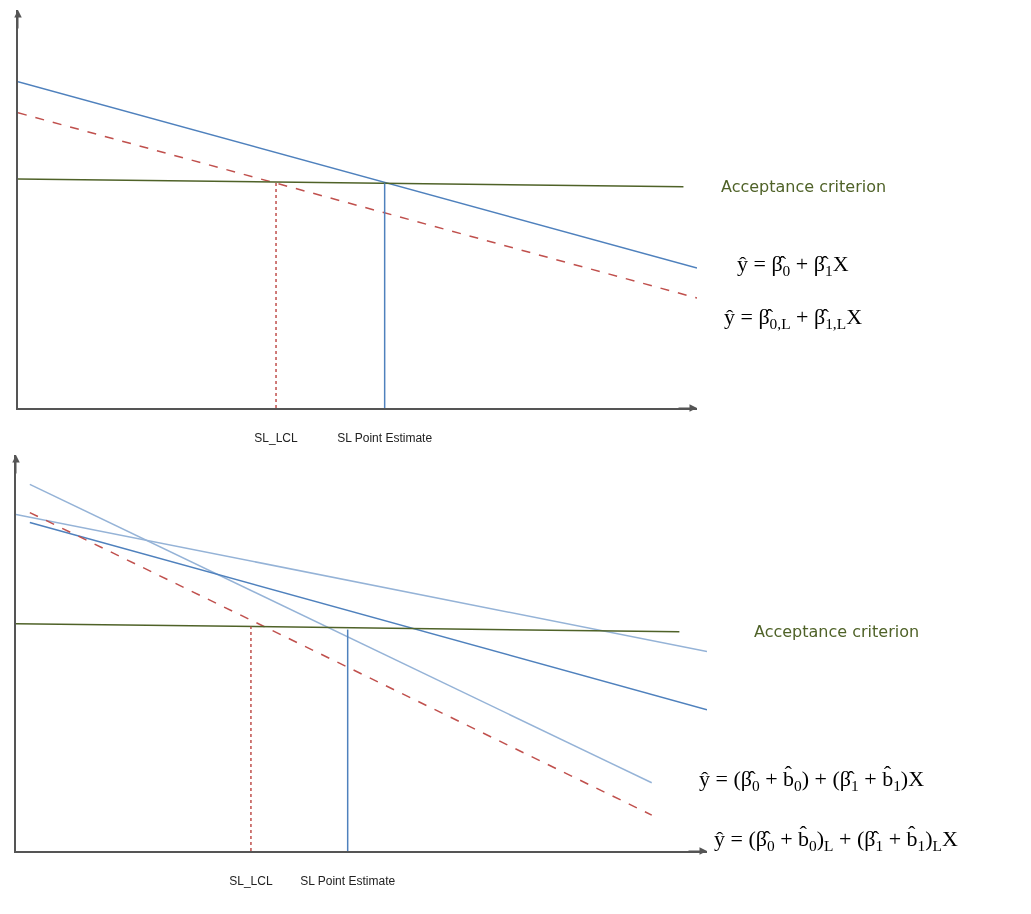 Image resolution: width=1031 pixels, height=914 pixels. Describe the element at coordinates (793, 265) in the screenshot. I see `text: ŷ = β̂$_{0}$ + β̂$_{1}$X` at that location.